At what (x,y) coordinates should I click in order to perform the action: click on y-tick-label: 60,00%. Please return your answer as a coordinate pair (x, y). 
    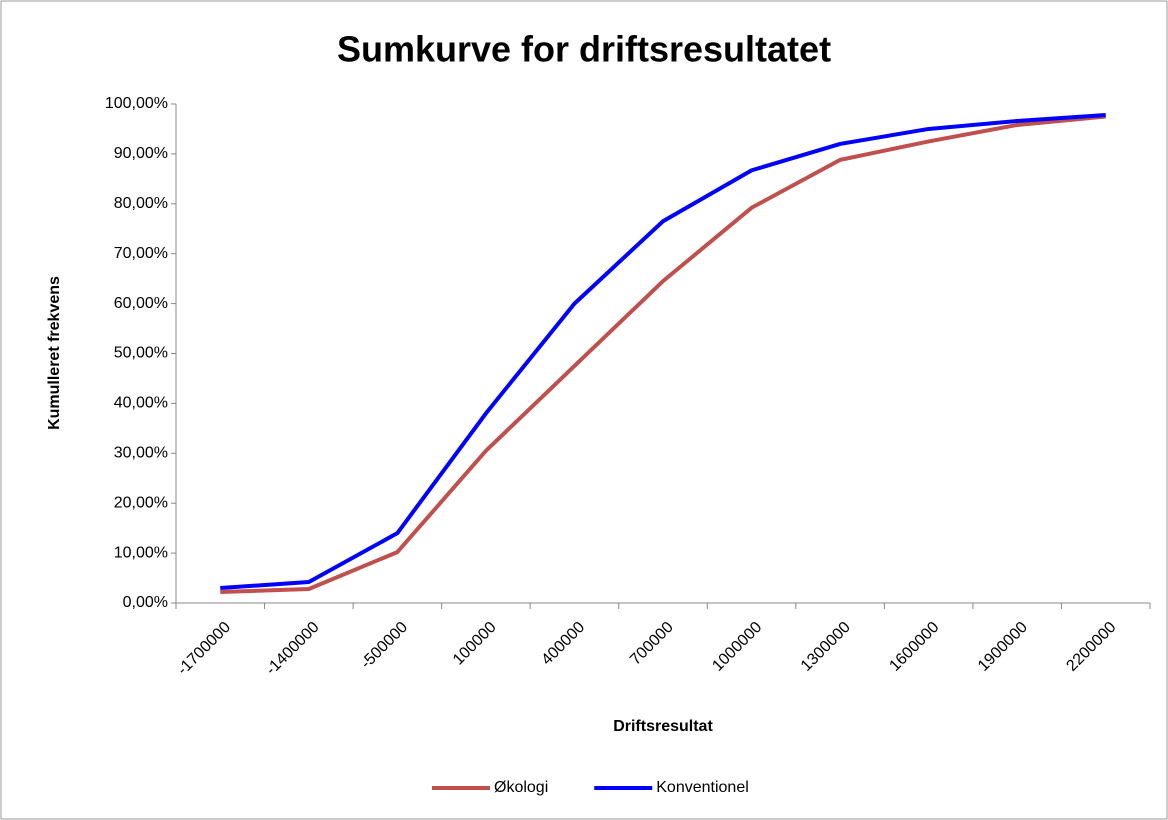
    Looking at the image, I should click on (141, 303).